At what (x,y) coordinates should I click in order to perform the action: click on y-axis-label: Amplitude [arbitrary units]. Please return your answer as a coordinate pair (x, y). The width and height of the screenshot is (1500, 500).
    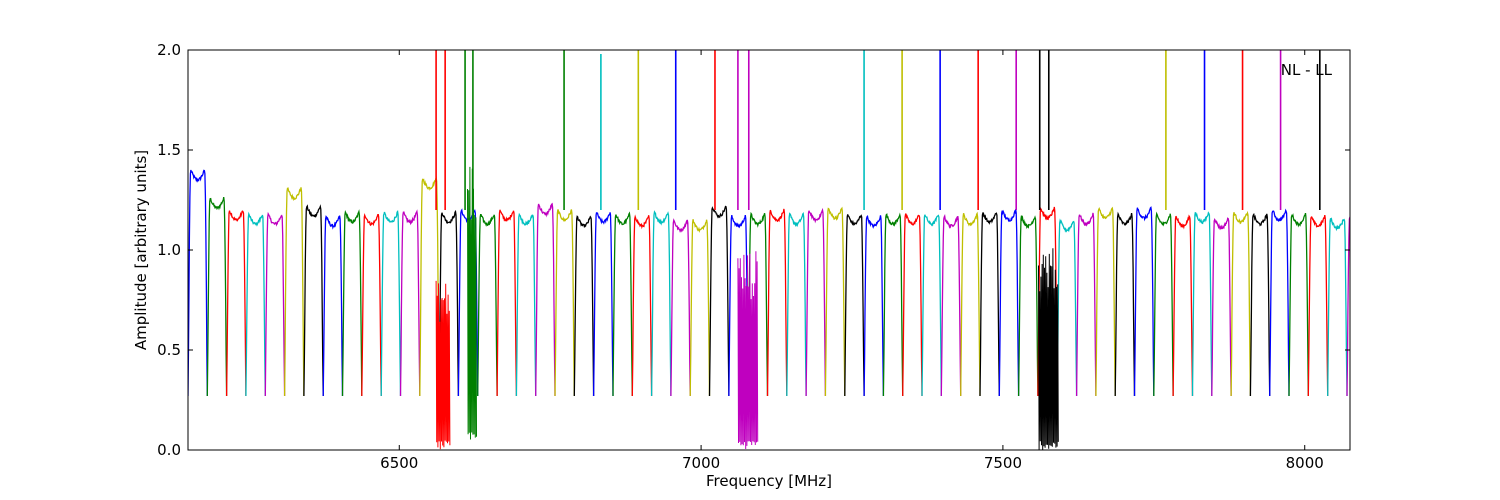
    Looking at the image, I should click on (141, 250).